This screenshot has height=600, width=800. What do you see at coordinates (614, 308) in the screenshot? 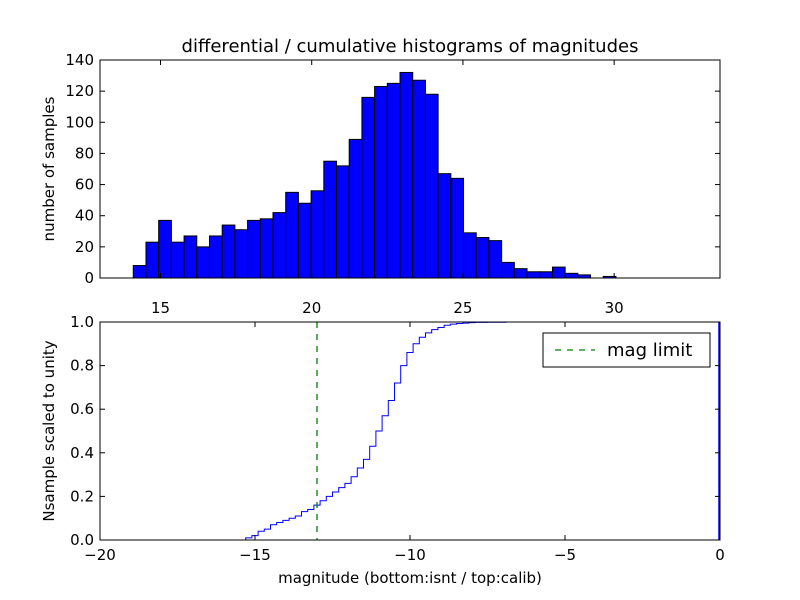
I see `top-x-tick-label: 30` at bounding box center [614, 308].